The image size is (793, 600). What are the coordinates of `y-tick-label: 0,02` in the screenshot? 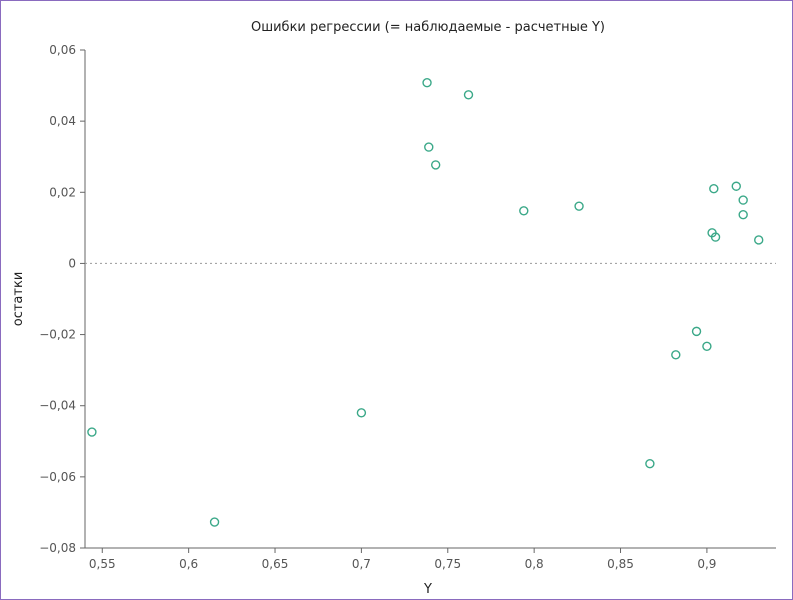 It's located at (62, 192).